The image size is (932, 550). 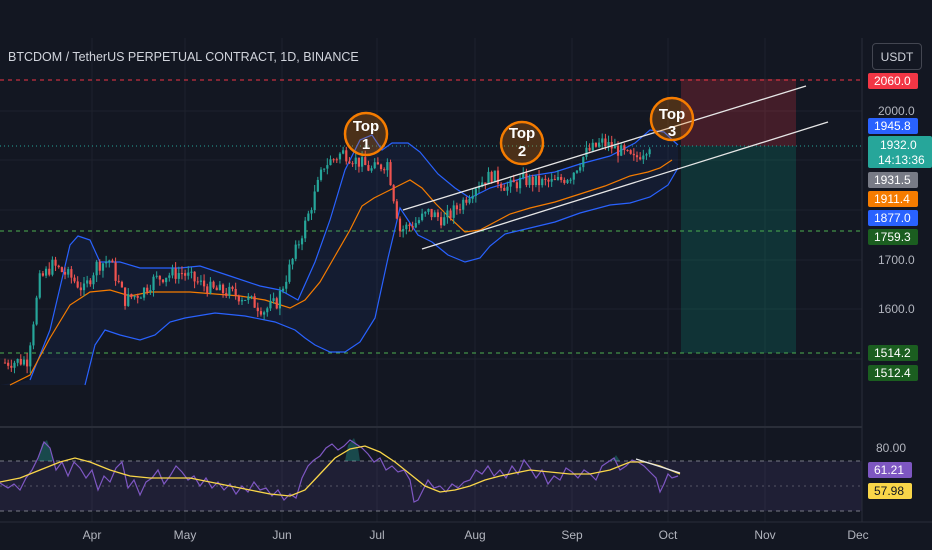 What do you see at coordinates (890, 470) in the screenshot?
I see `rsi-tag-value: 61.21` at bounding box center [890, 470].